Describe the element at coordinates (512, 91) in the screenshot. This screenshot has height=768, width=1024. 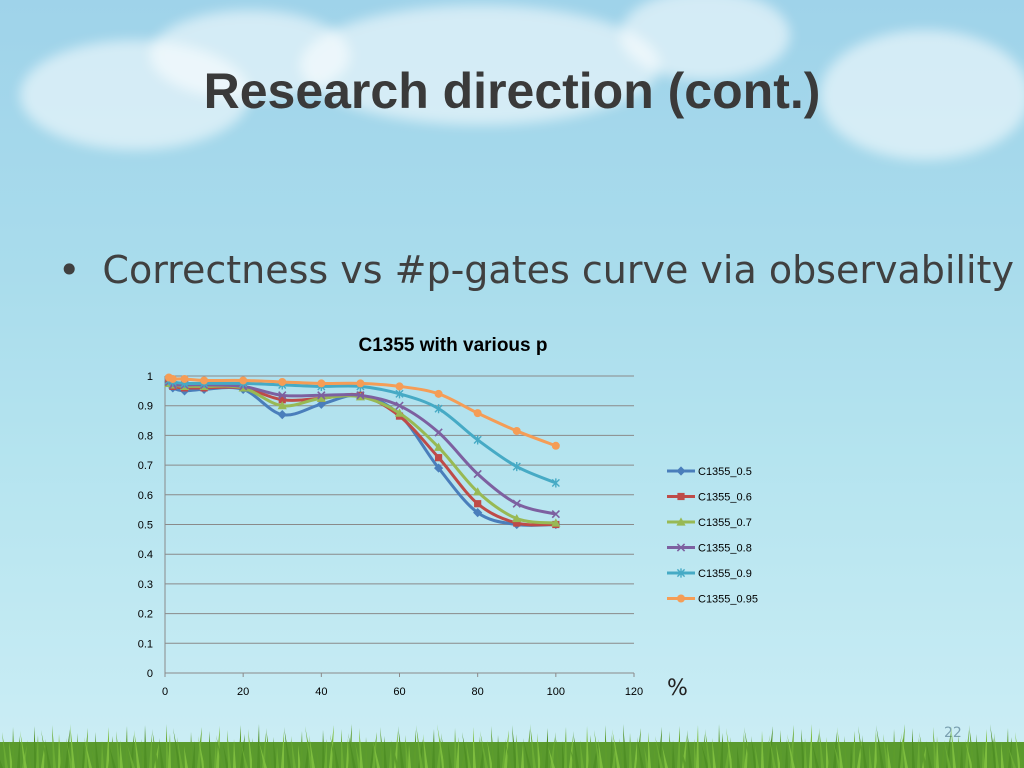
I see `slide-title: Research direction (cont.)` at that location.